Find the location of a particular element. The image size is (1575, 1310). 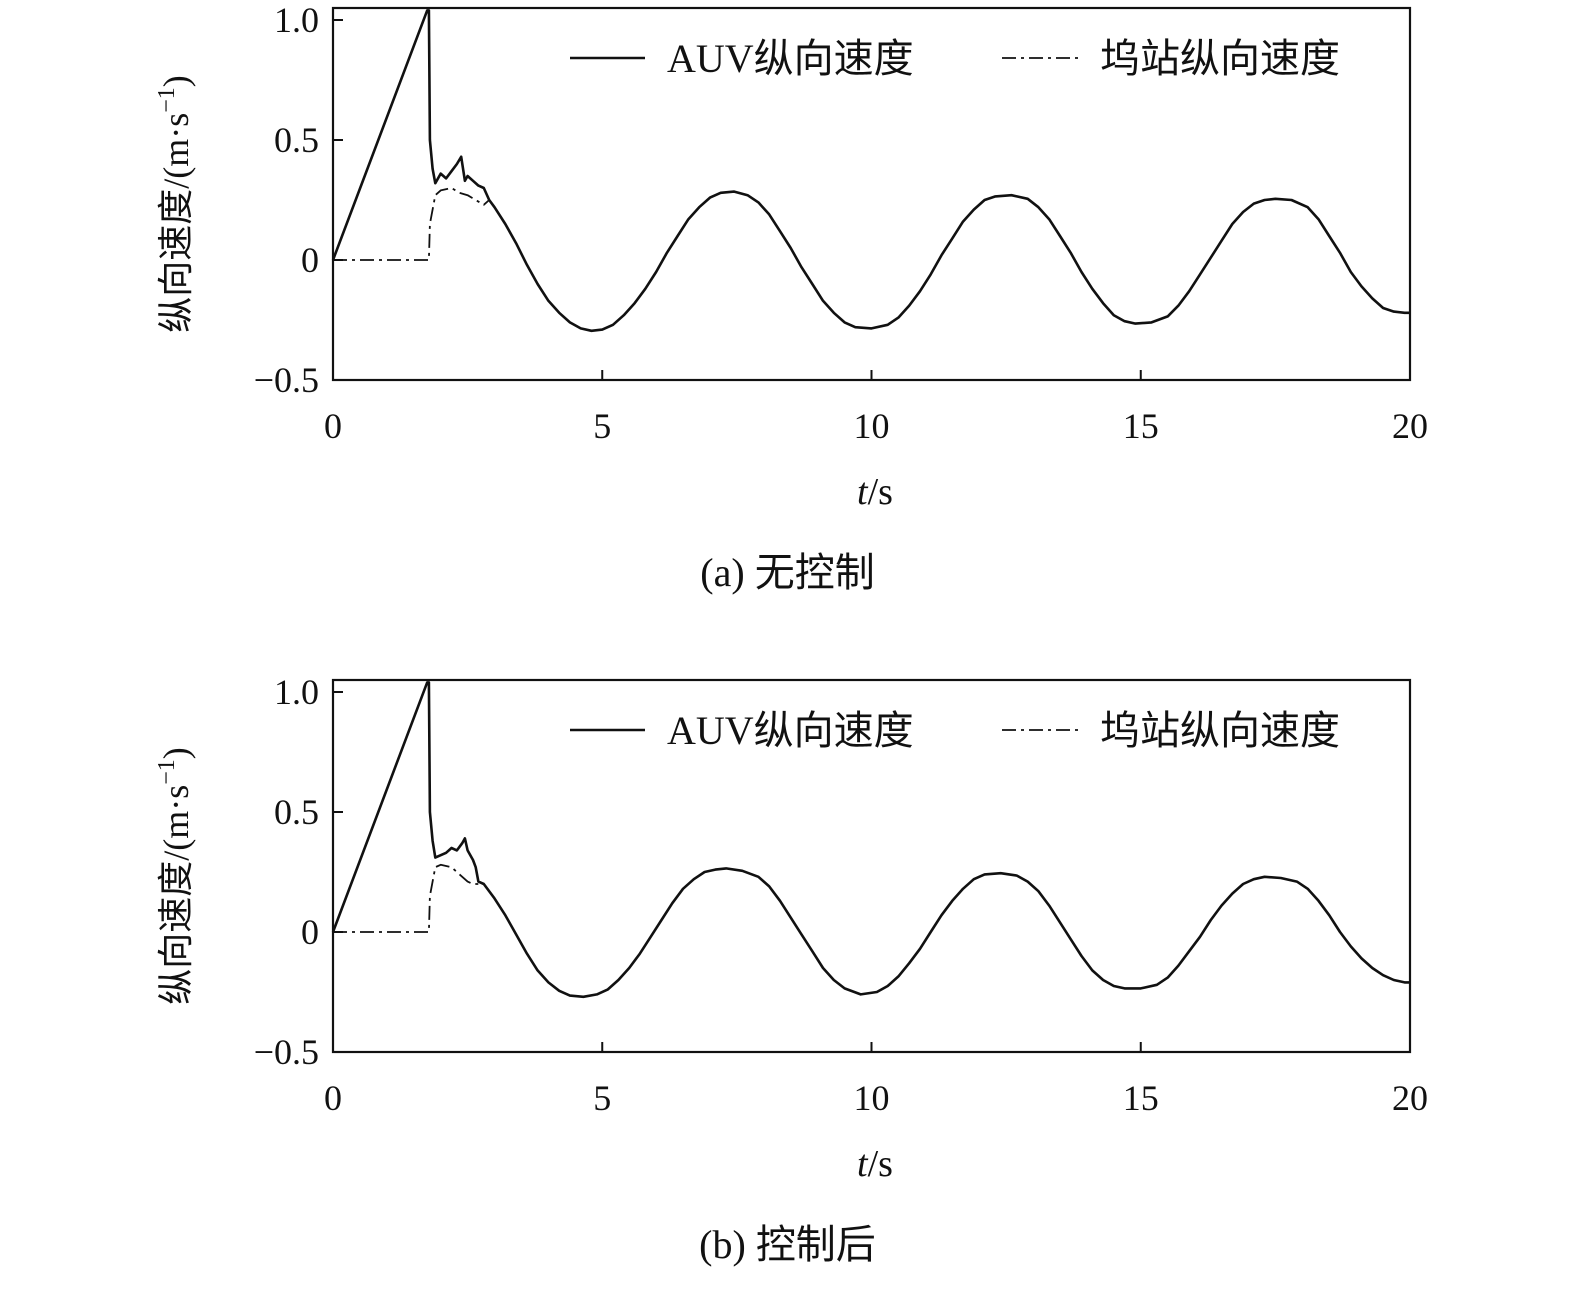

caption-a: (a) 无控制 is located at coordinates (787, 572).